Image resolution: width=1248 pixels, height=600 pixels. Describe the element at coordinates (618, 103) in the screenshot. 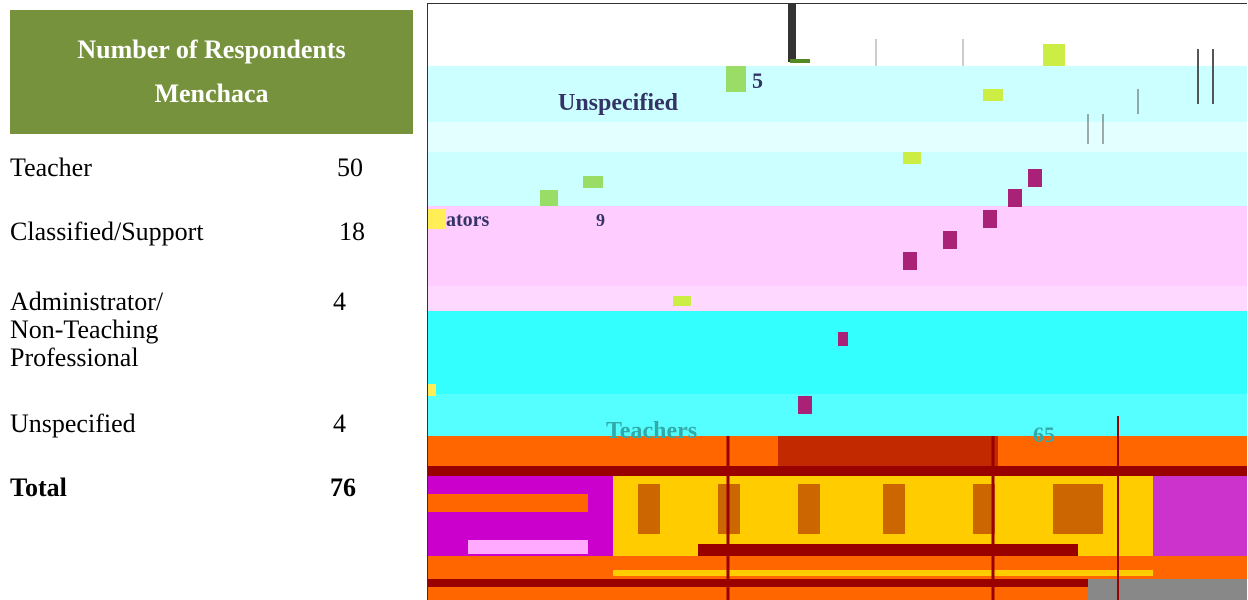

I see `label-unspecified: Unspecified` at that location.